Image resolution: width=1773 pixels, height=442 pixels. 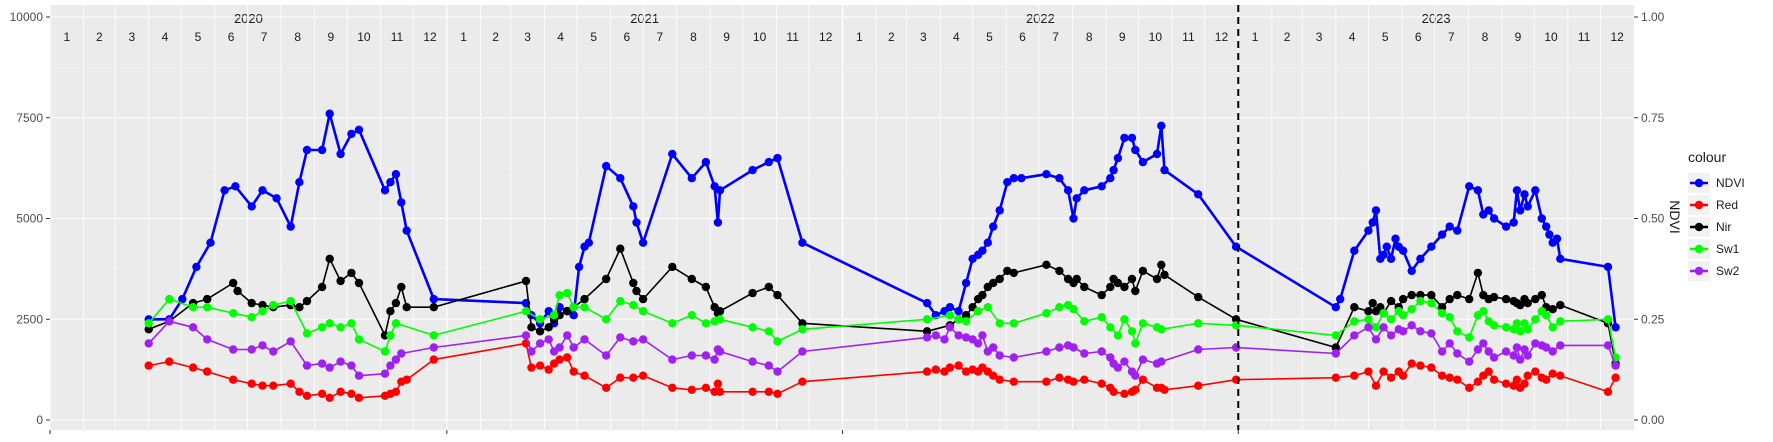 I want to click on legend-key-point, so click(x=1699, y=205).